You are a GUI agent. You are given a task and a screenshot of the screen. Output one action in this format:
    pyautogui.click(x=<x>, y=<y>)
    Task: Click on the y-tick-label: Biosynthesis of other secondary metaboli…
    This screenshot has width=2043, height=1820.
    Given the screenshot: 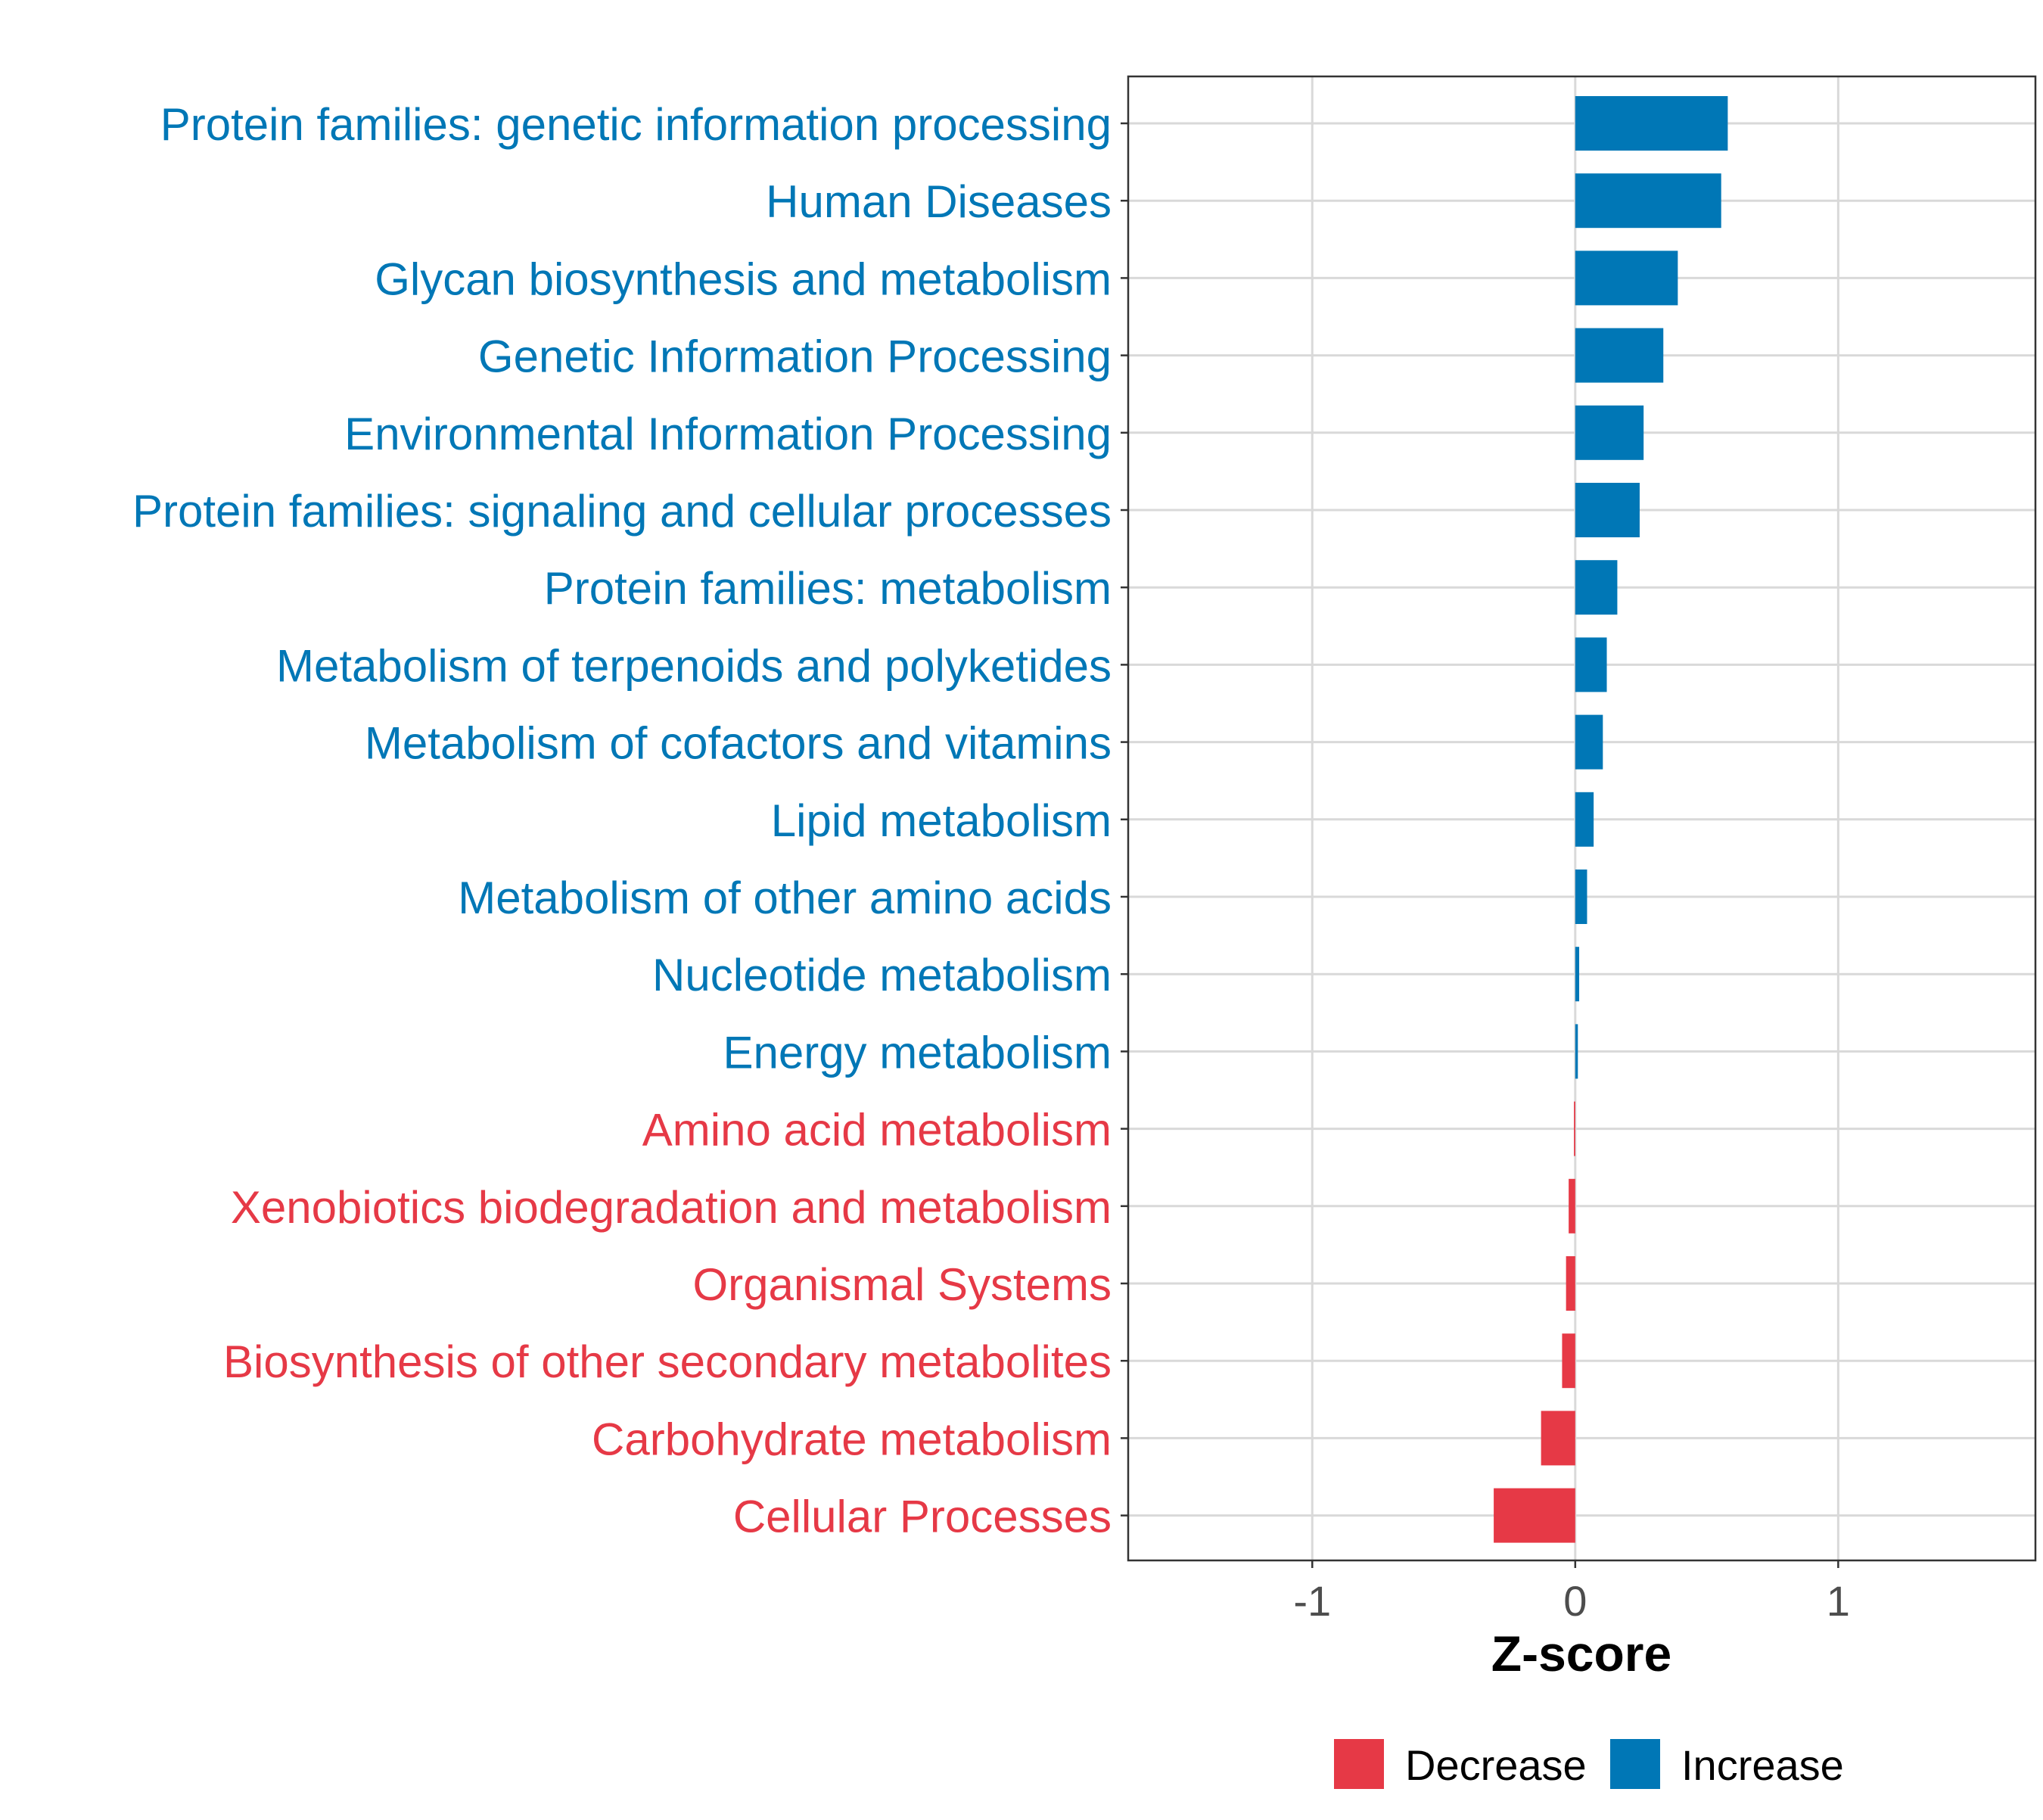 What is the action you would take?
    pyautogui.click(x=668, y=1361)
    